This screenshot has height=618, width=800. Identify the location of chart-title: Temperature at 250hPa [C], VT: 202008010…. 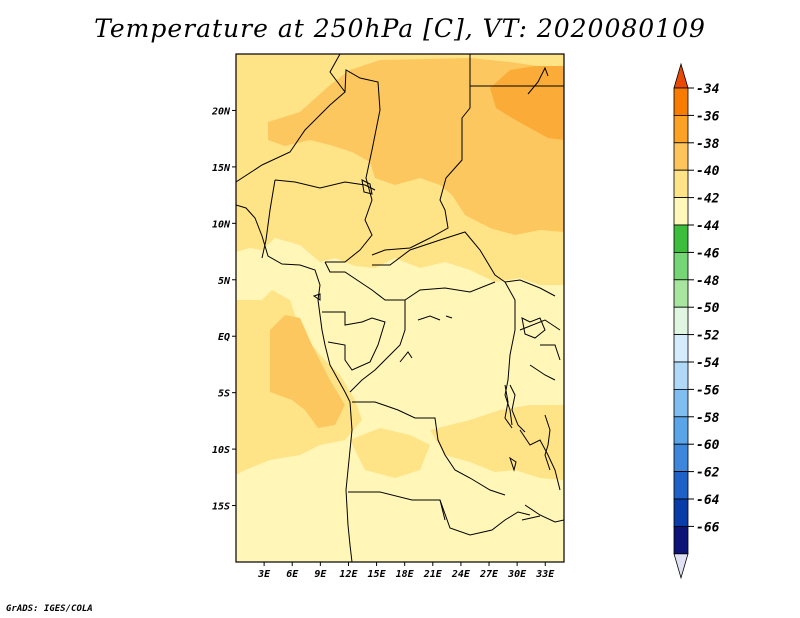
(400, 28).